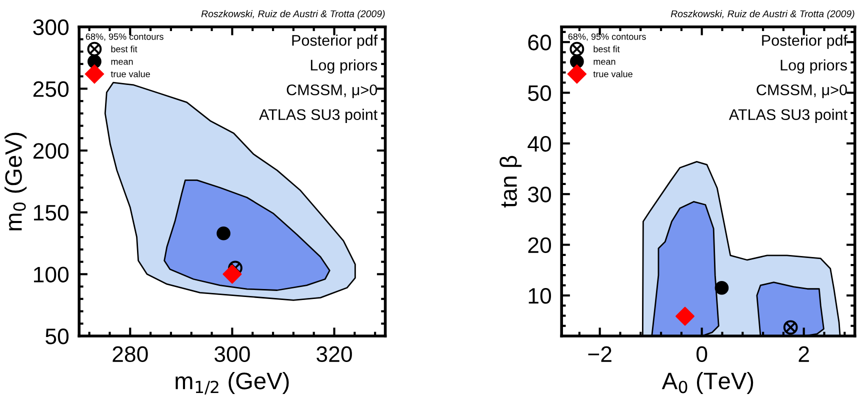 This screenshot has height=420, width=860. I want to click on y-tick-label: 300, so click(51, 27).